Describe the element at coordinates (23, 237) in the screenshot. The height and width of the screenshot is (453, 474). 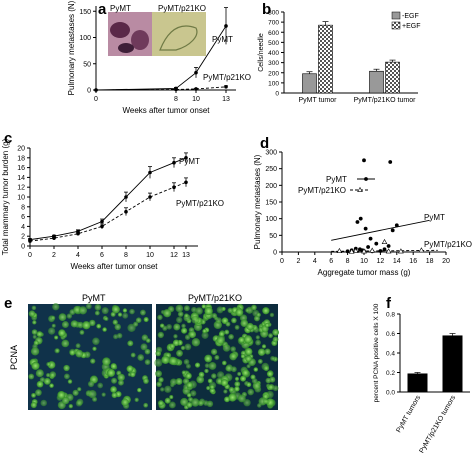
I see `y-tick-label: 2` at that location.